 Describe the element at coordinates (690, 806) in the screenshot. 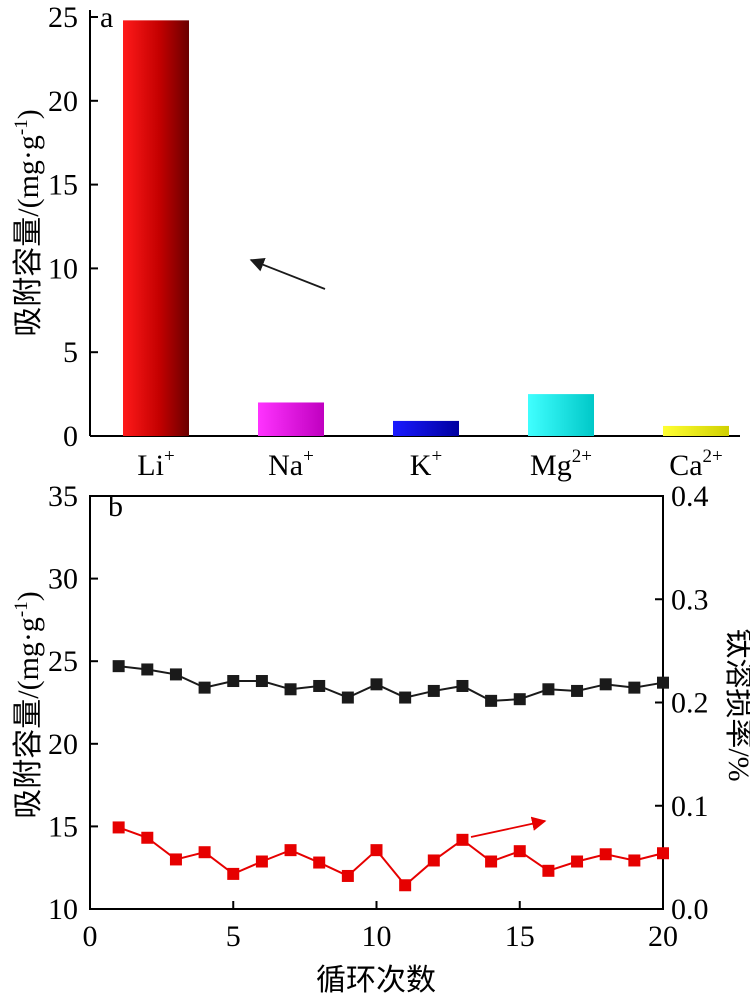

I see `panel-b-right-tick-label: 0.1` at that location.